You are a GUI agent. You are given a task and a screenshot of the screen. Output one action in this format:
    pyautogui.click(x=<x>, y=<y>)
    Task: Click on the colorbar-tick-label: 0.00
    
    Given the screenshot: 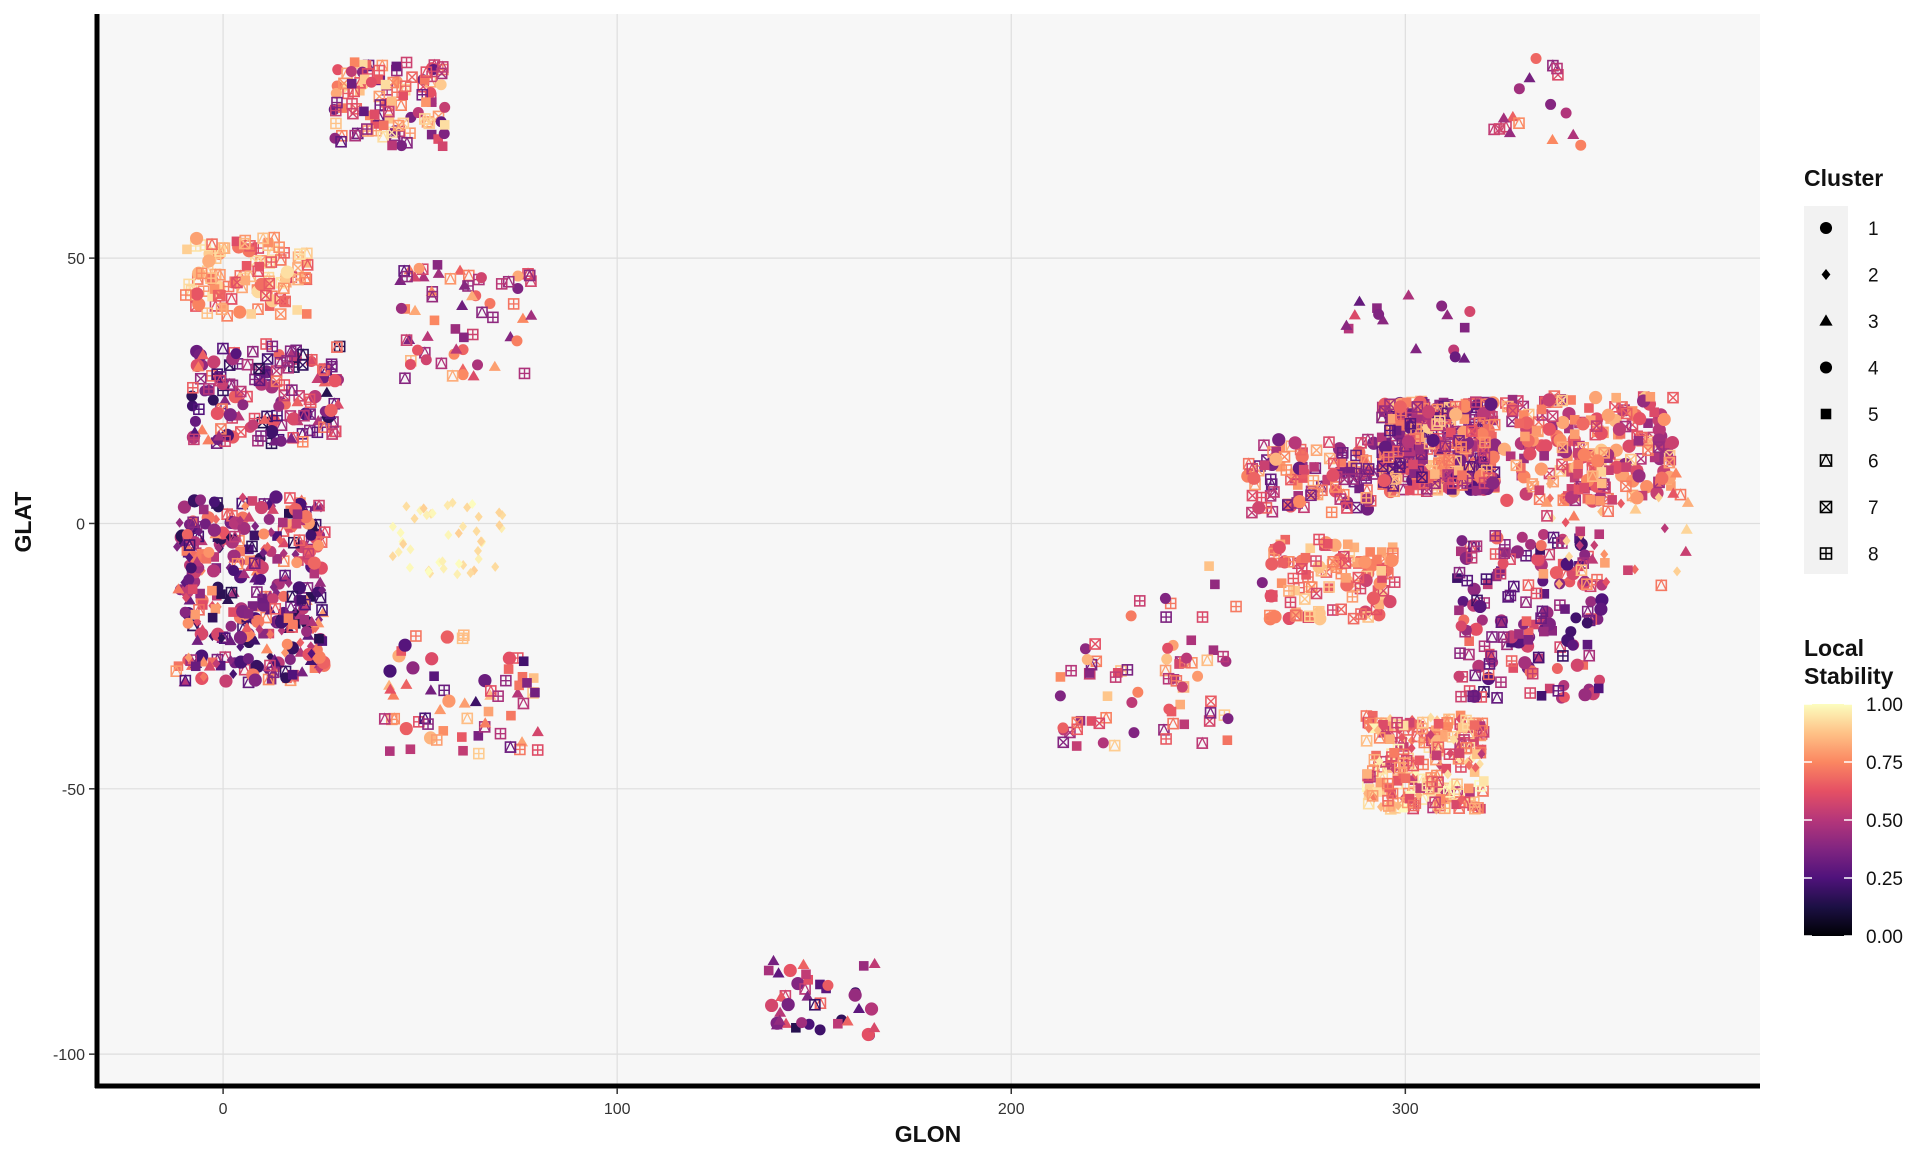 What is the action you would take?
    pyautogui.click(x=1884, y=937)
    